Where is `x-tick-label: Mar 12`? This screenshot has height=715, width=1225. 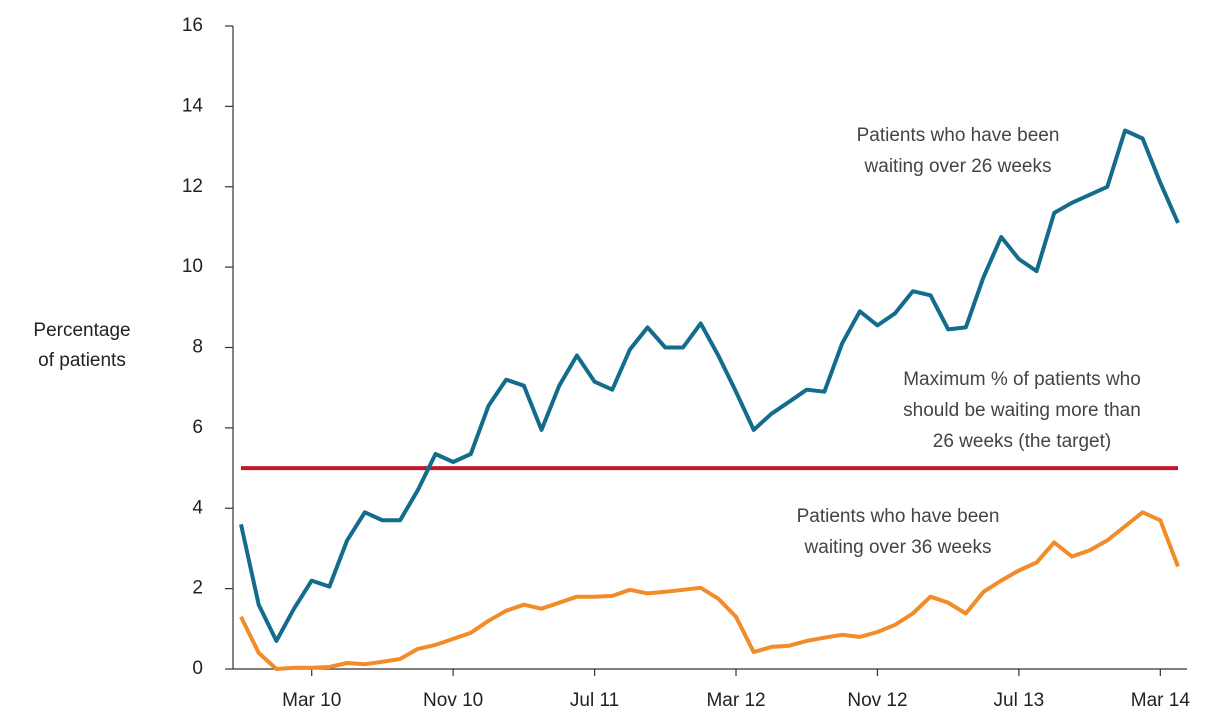 x-tick-label: Mar 12 is located at coordinates (735, 700).